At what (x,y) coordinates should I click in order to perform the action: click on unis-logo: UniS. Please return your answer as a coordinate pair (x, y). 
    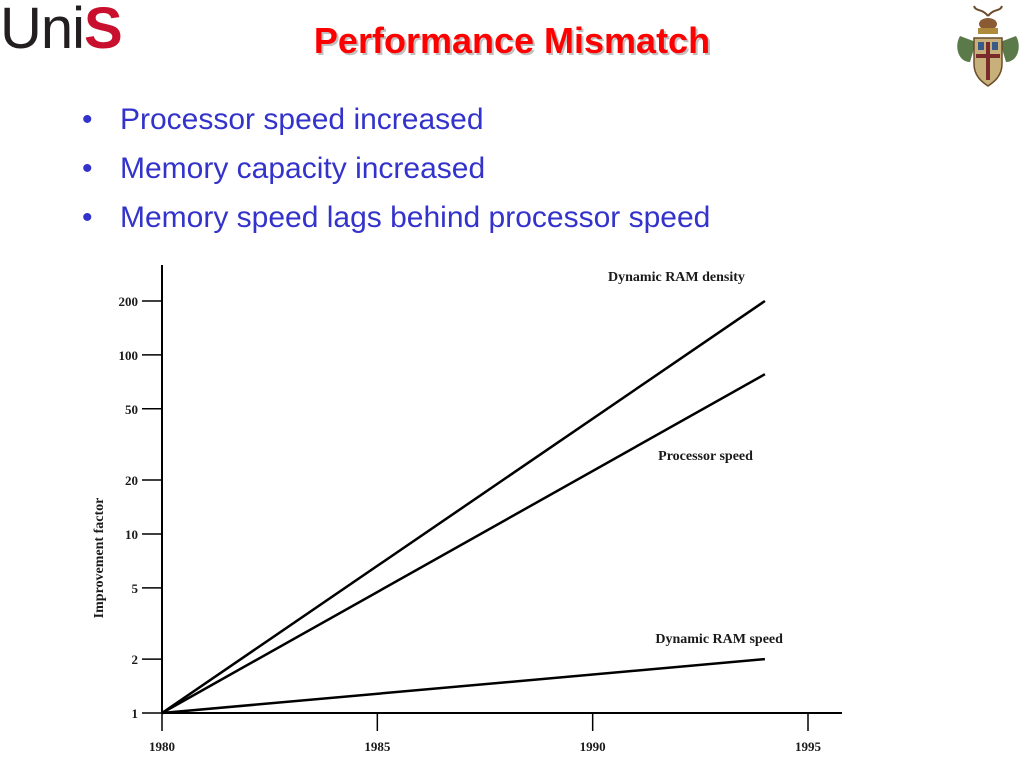
    Looking at the image, I should click on (61, 32).